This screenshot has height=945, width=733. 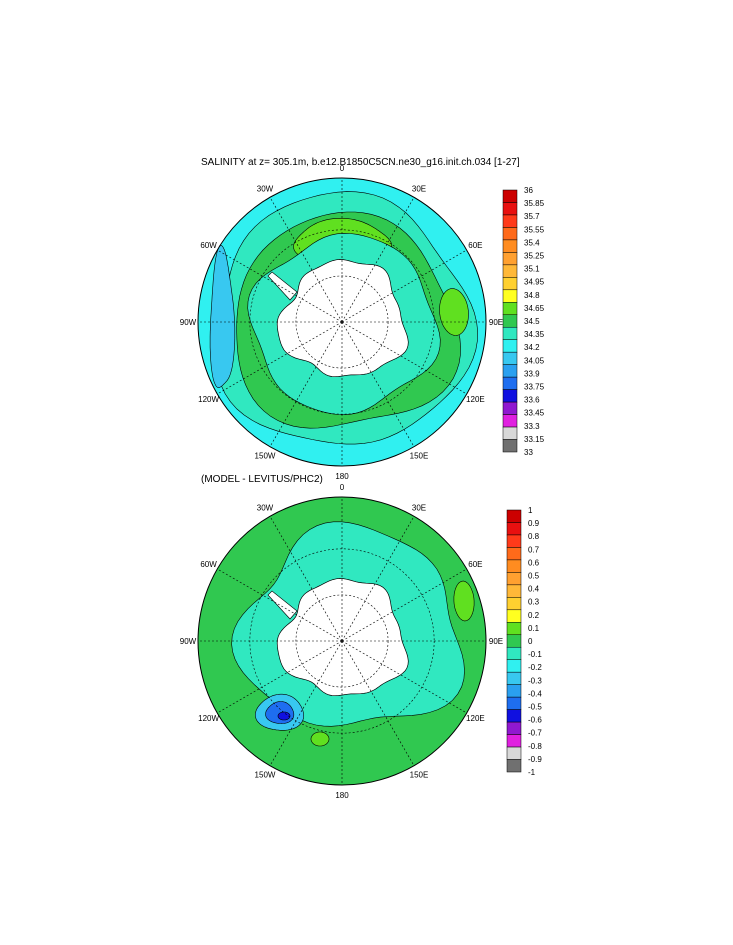 I want to click on panel1-colorbar-label: 35.1, so click(x=532, y=269).